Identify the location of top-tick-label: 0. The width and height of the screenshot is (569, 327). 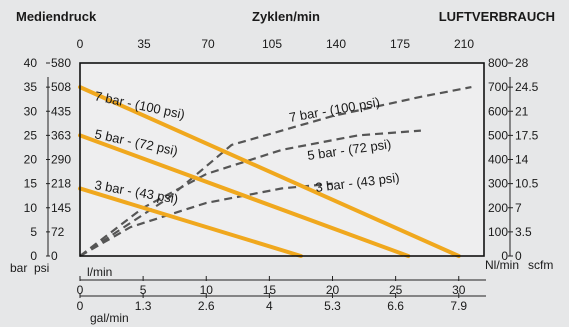
(80, 44).